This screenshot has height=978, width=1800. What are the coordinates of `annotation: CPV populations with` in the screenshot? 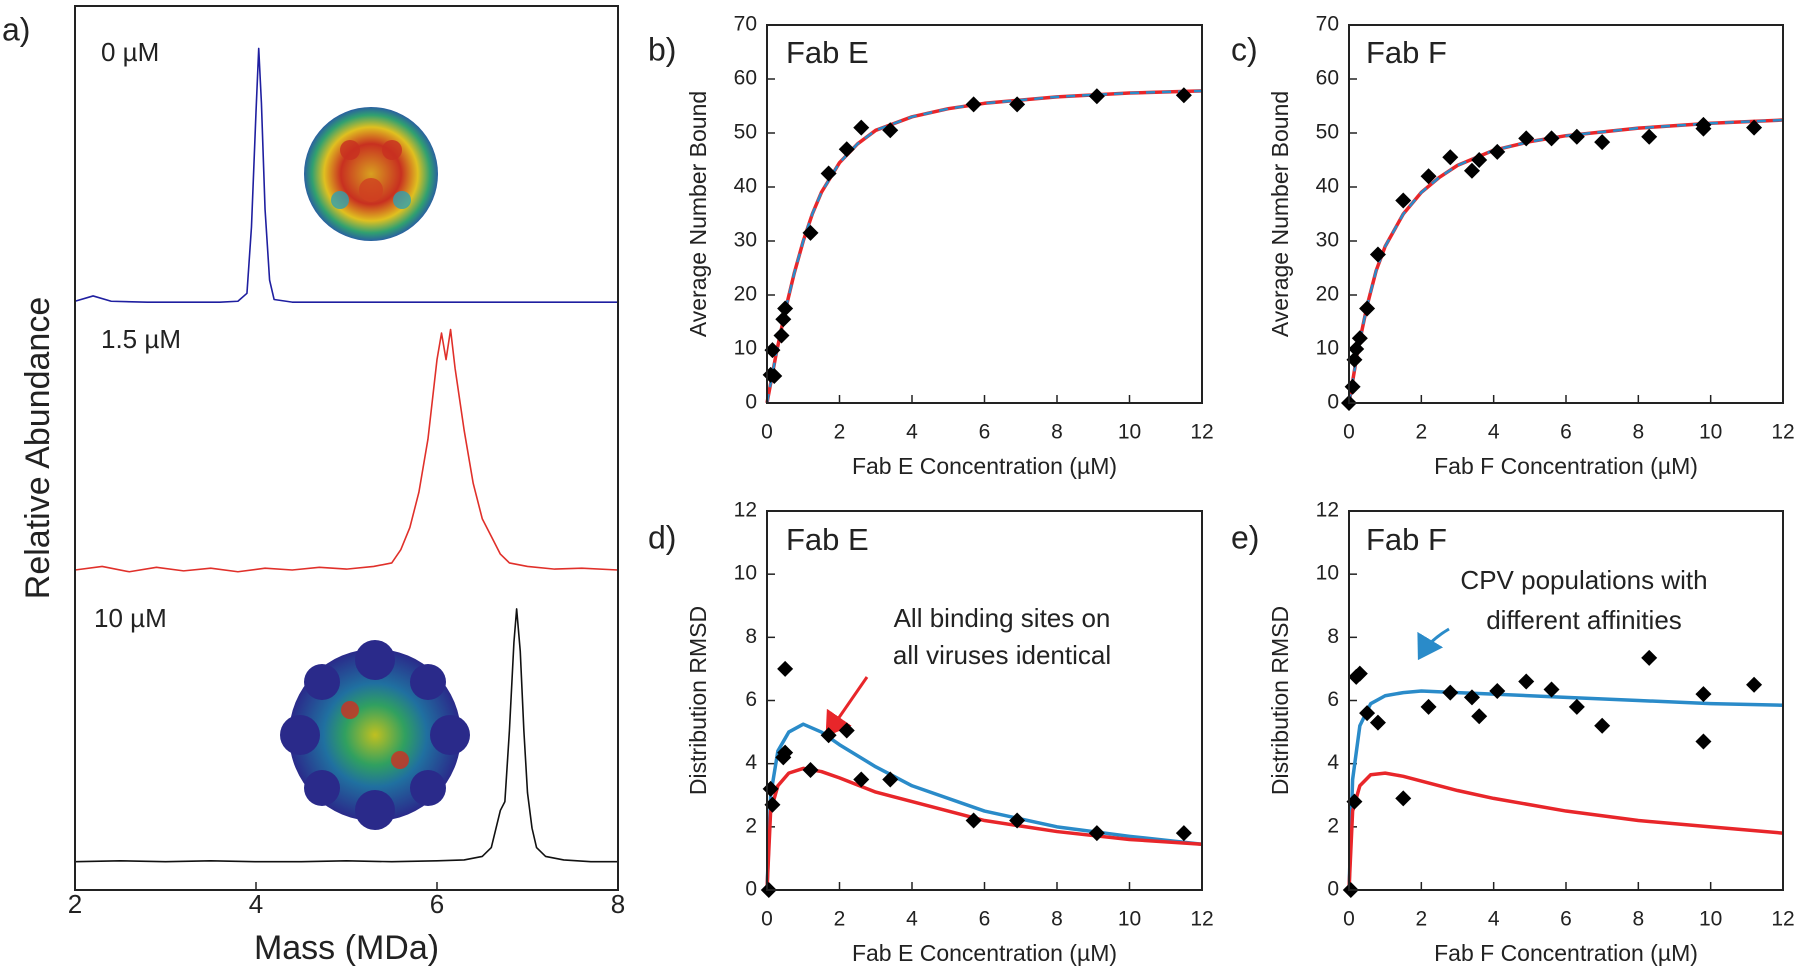 It's located at (1583, 580).